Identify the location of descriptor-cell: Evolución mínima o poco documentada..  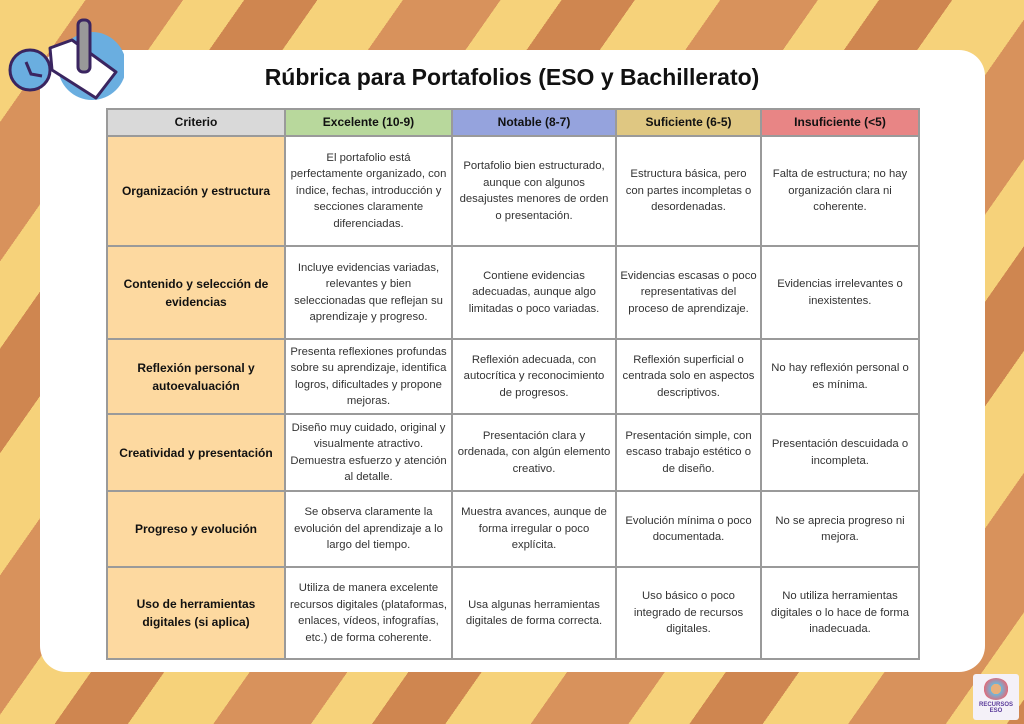
(688, 529).